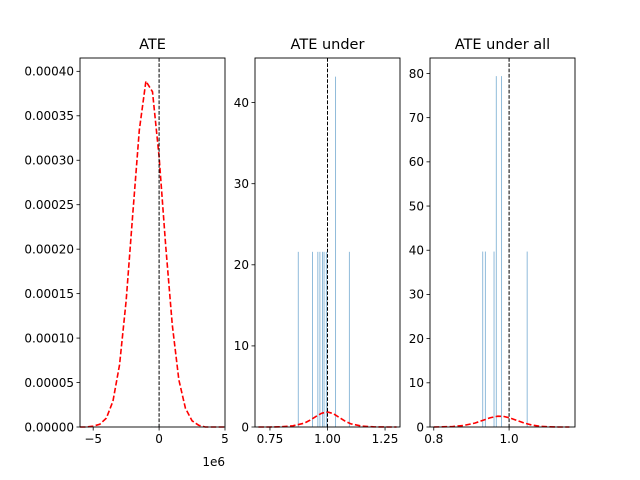 Image resolution: width=640 pixels, height=480 pixels. What do you see at coordinates (416, 118) in the screenshot?
I see `y-tick-label: 70` at bounding box center [416, 118].